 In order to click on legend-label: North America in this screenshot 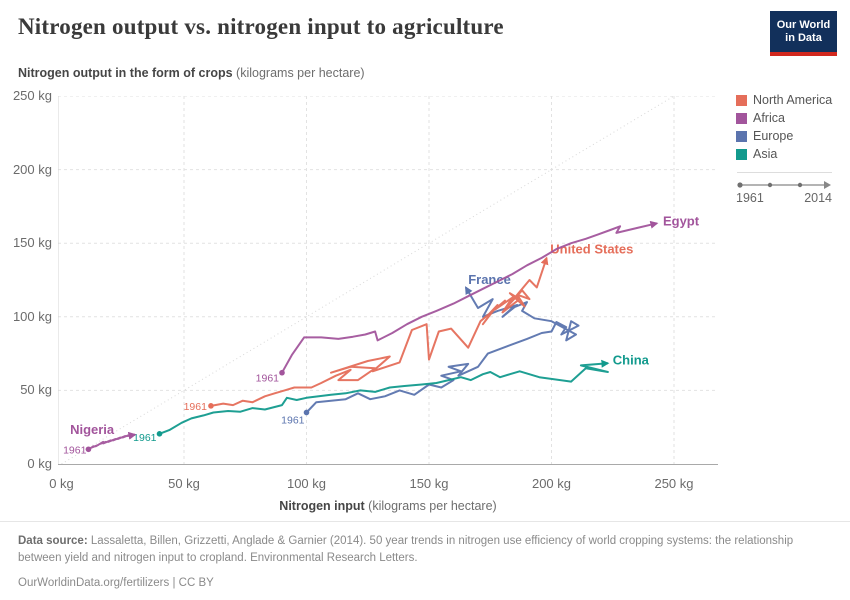, I will do `click(793, 100)`.